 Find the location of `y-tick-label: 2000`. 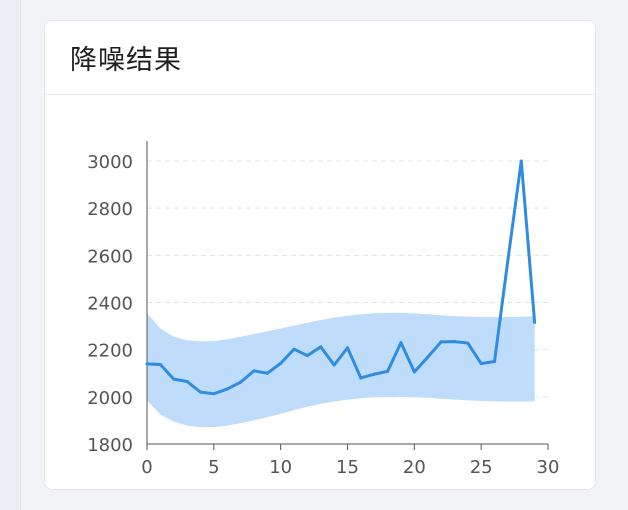

y-tick-label: 2000 is located at coordinates (110, 398).